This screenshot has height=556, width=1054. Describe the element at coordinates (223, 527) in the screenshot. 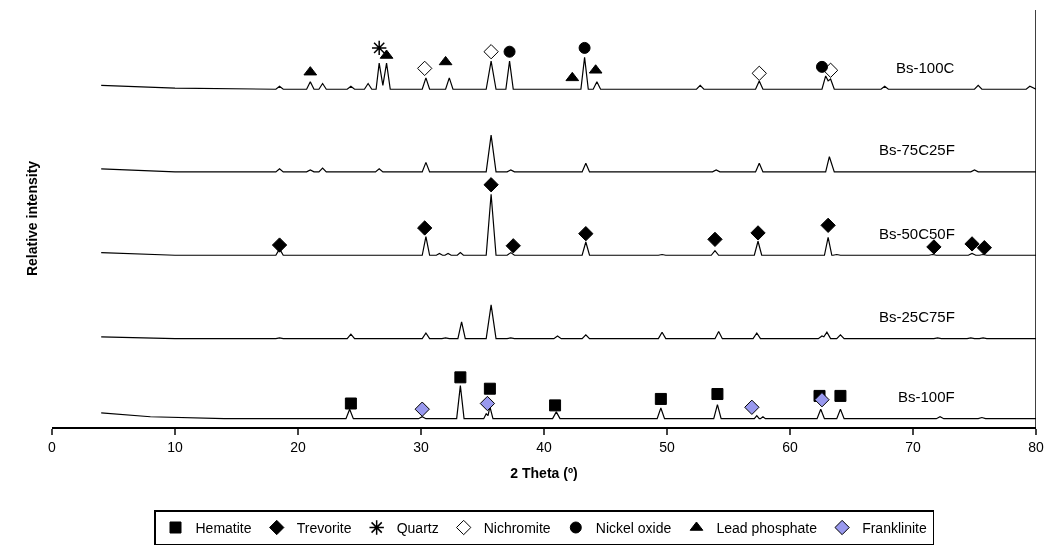

I see `legend-label: Hematite` at that location.